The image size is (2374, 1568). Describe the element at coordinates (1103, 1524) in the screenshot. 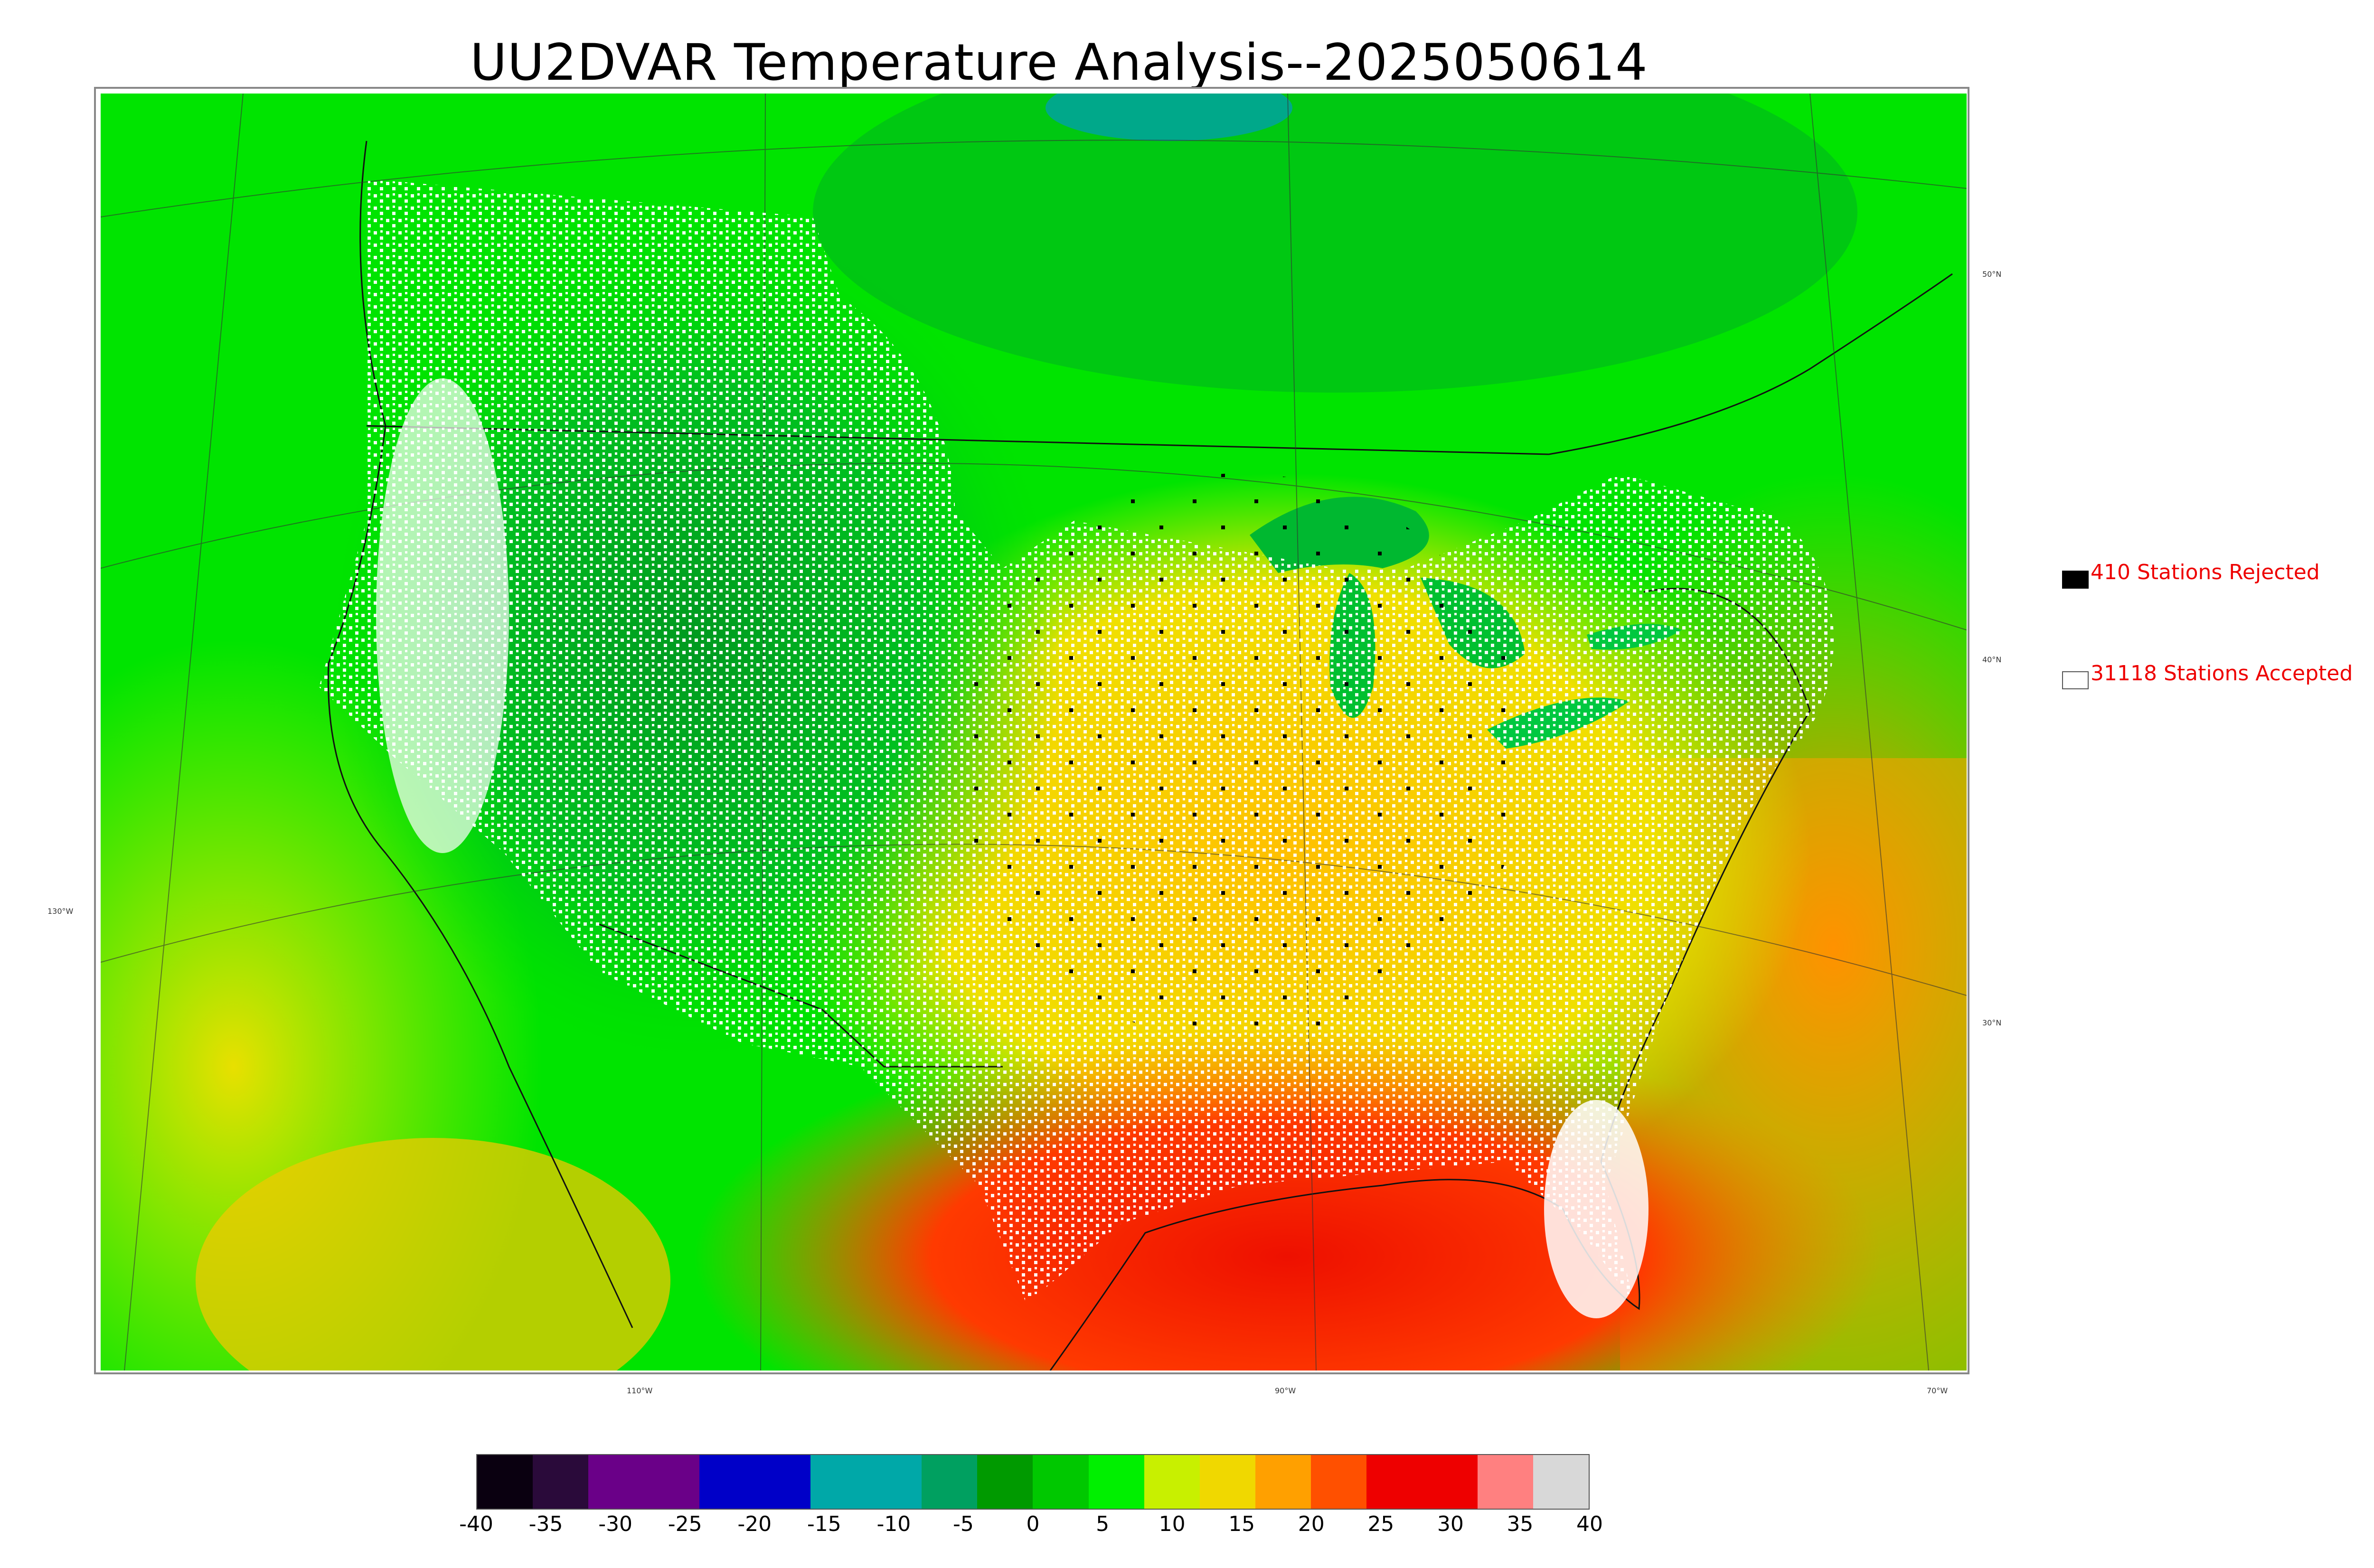

I see `colorbar-tick-label: 5` at that location.